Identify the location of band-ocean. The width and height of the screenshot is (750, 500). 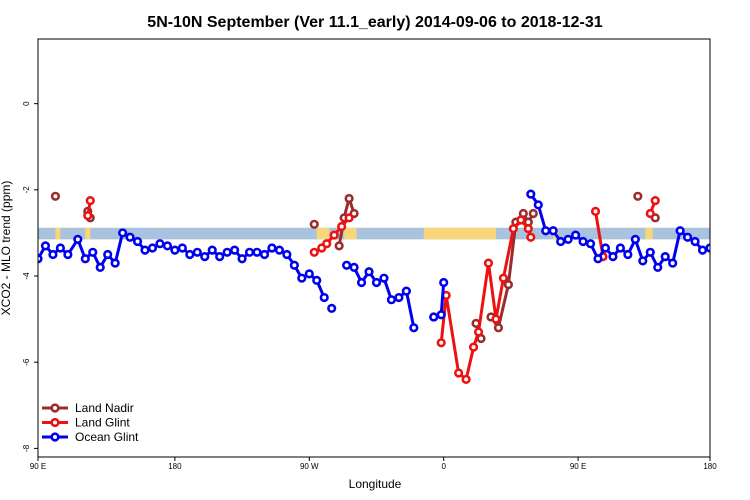
(374, 233).